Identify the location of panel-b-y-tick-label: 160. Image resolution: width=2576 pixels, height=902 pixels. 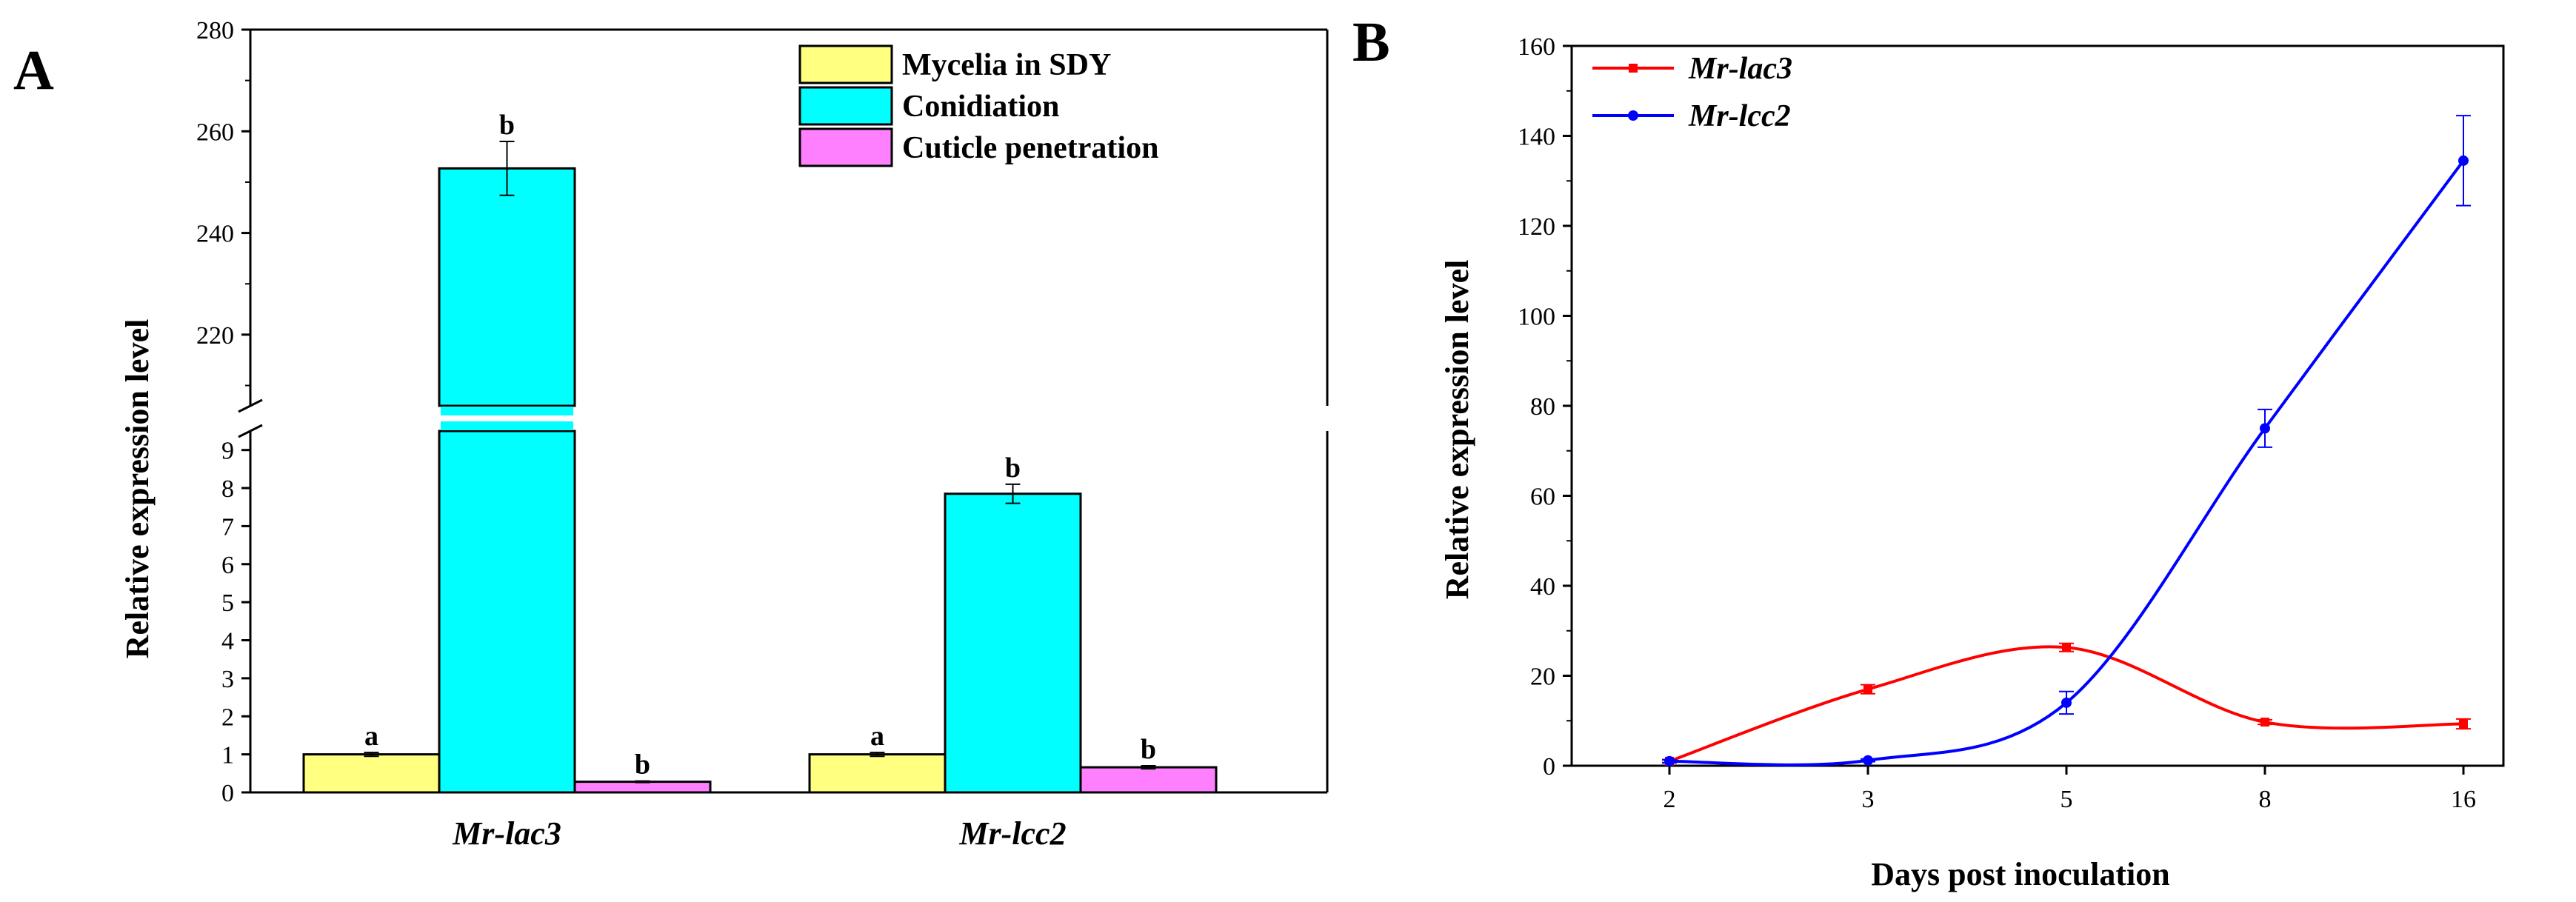
(1536, 47).